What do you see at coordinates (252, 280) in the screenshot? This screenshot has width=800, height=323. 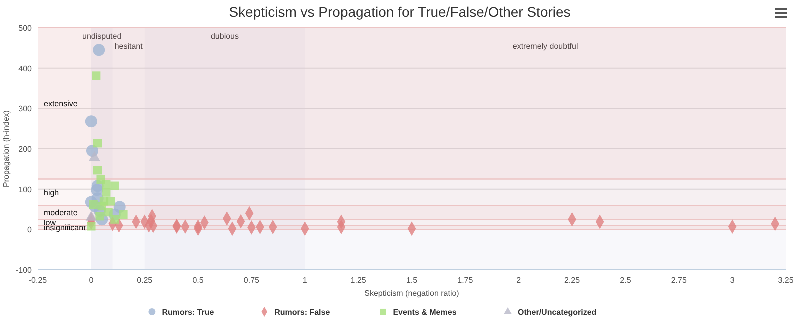 I see `x-tick-label: 0.75` at bounding box center [252, 280].